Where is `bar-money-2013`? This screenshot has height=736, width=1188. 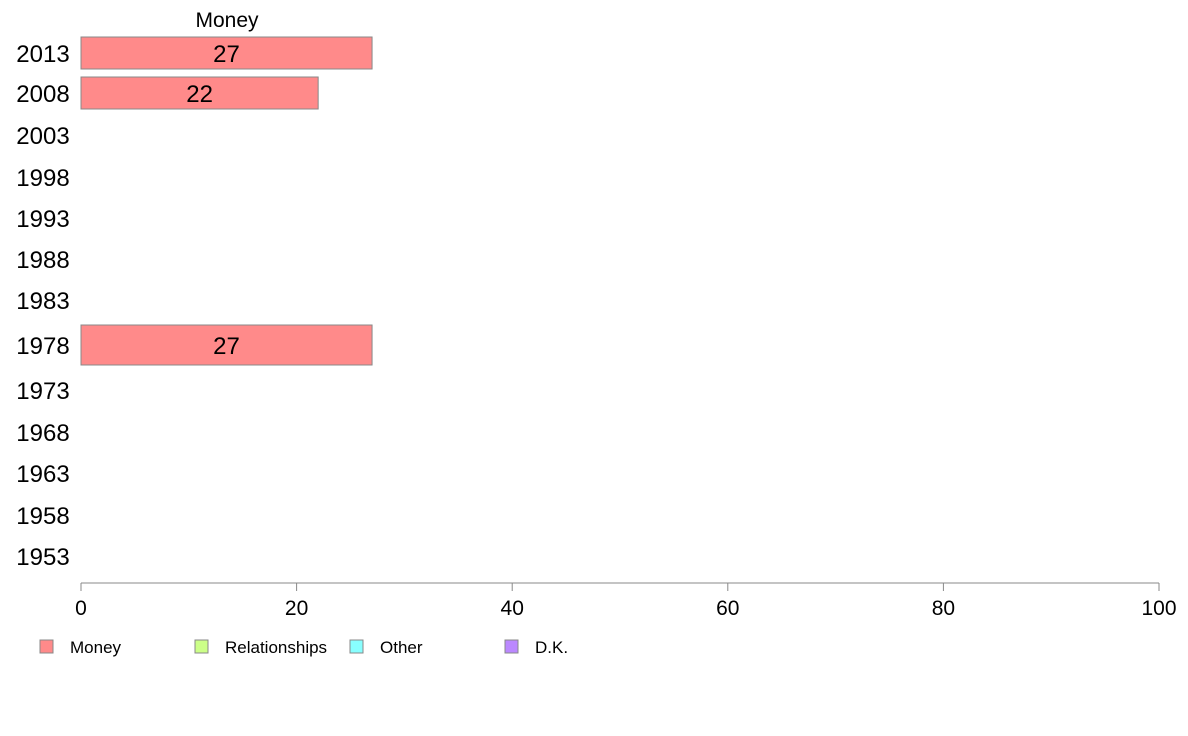
bar-money-2013 is located at coordinates (226, 53).